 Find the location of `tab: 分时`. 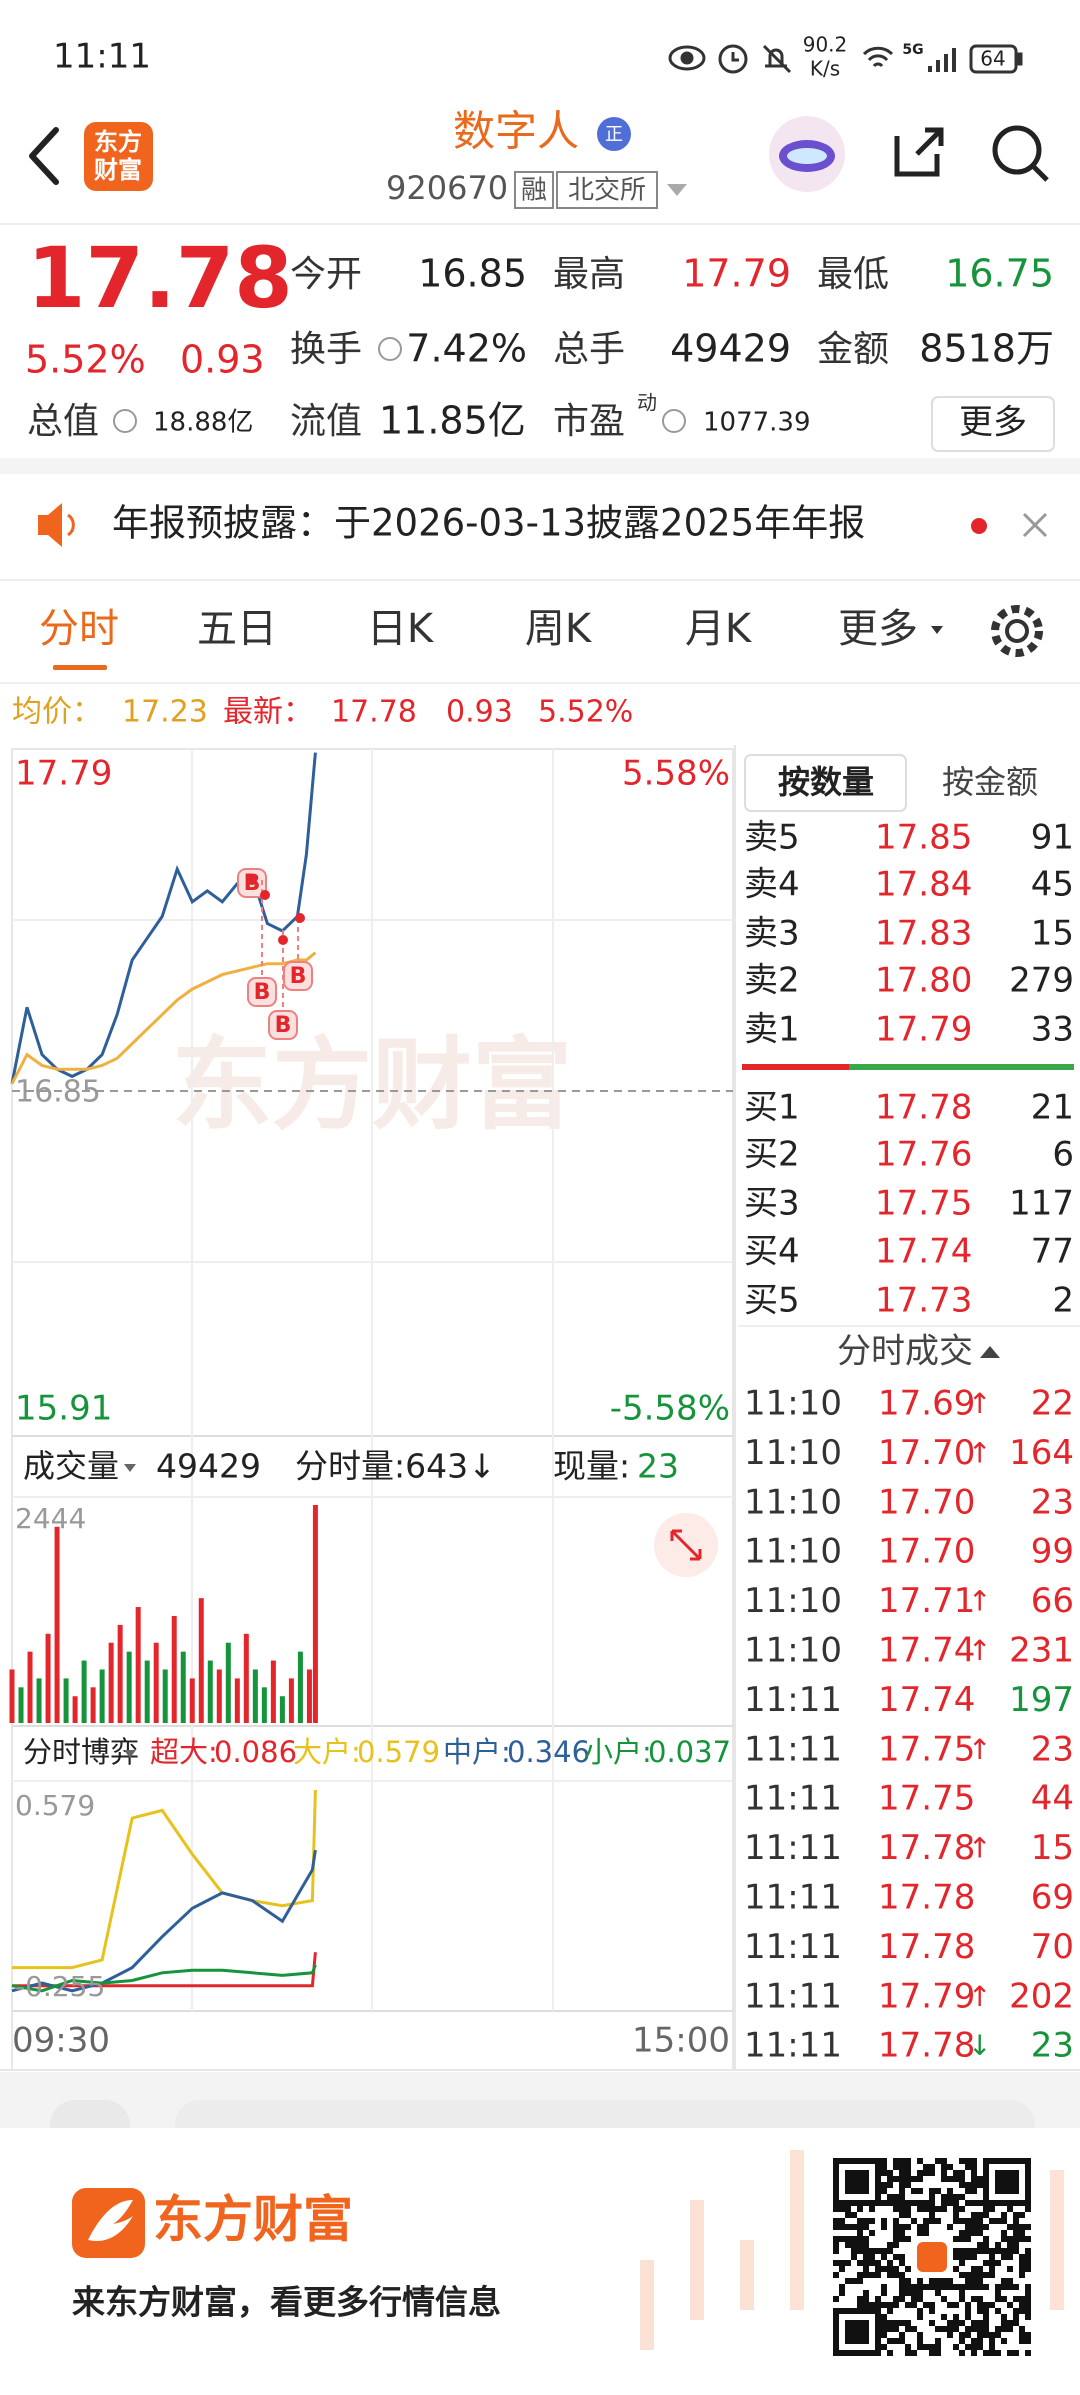

tab: 分时 is located at coordinates (79, 629).